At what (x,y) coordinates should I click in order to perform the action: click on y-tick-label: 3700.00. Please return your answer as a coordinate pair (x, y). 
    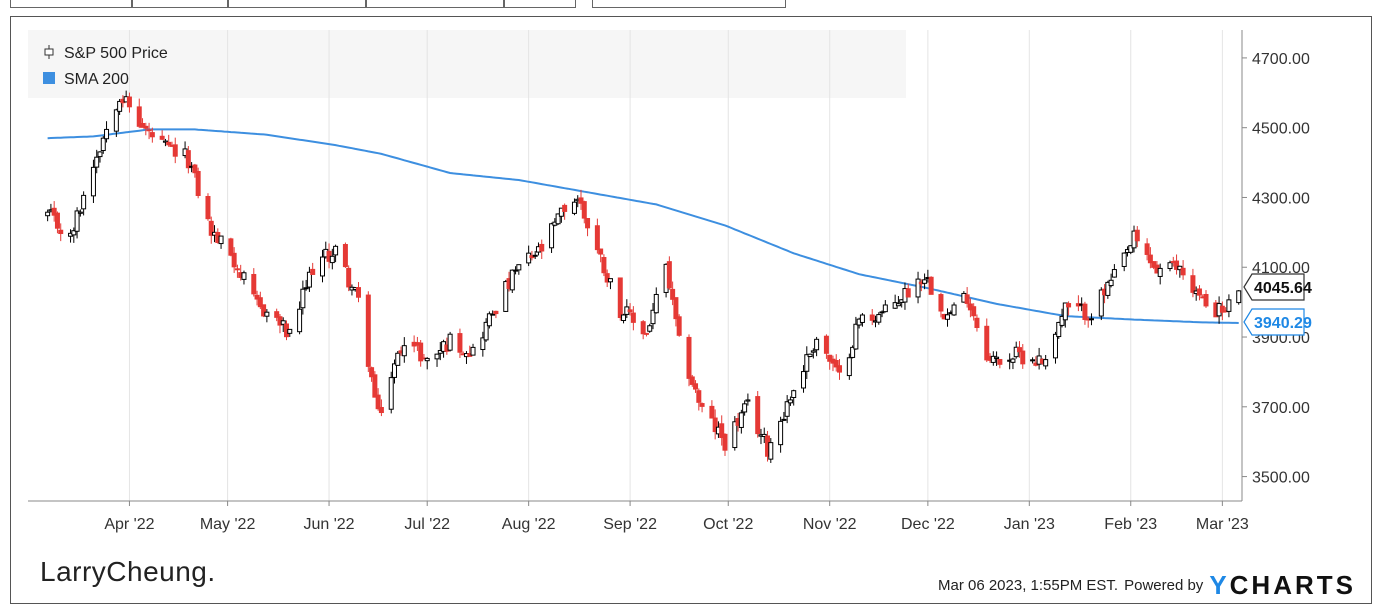
    Looking at the image, I should click on (1281, 408).